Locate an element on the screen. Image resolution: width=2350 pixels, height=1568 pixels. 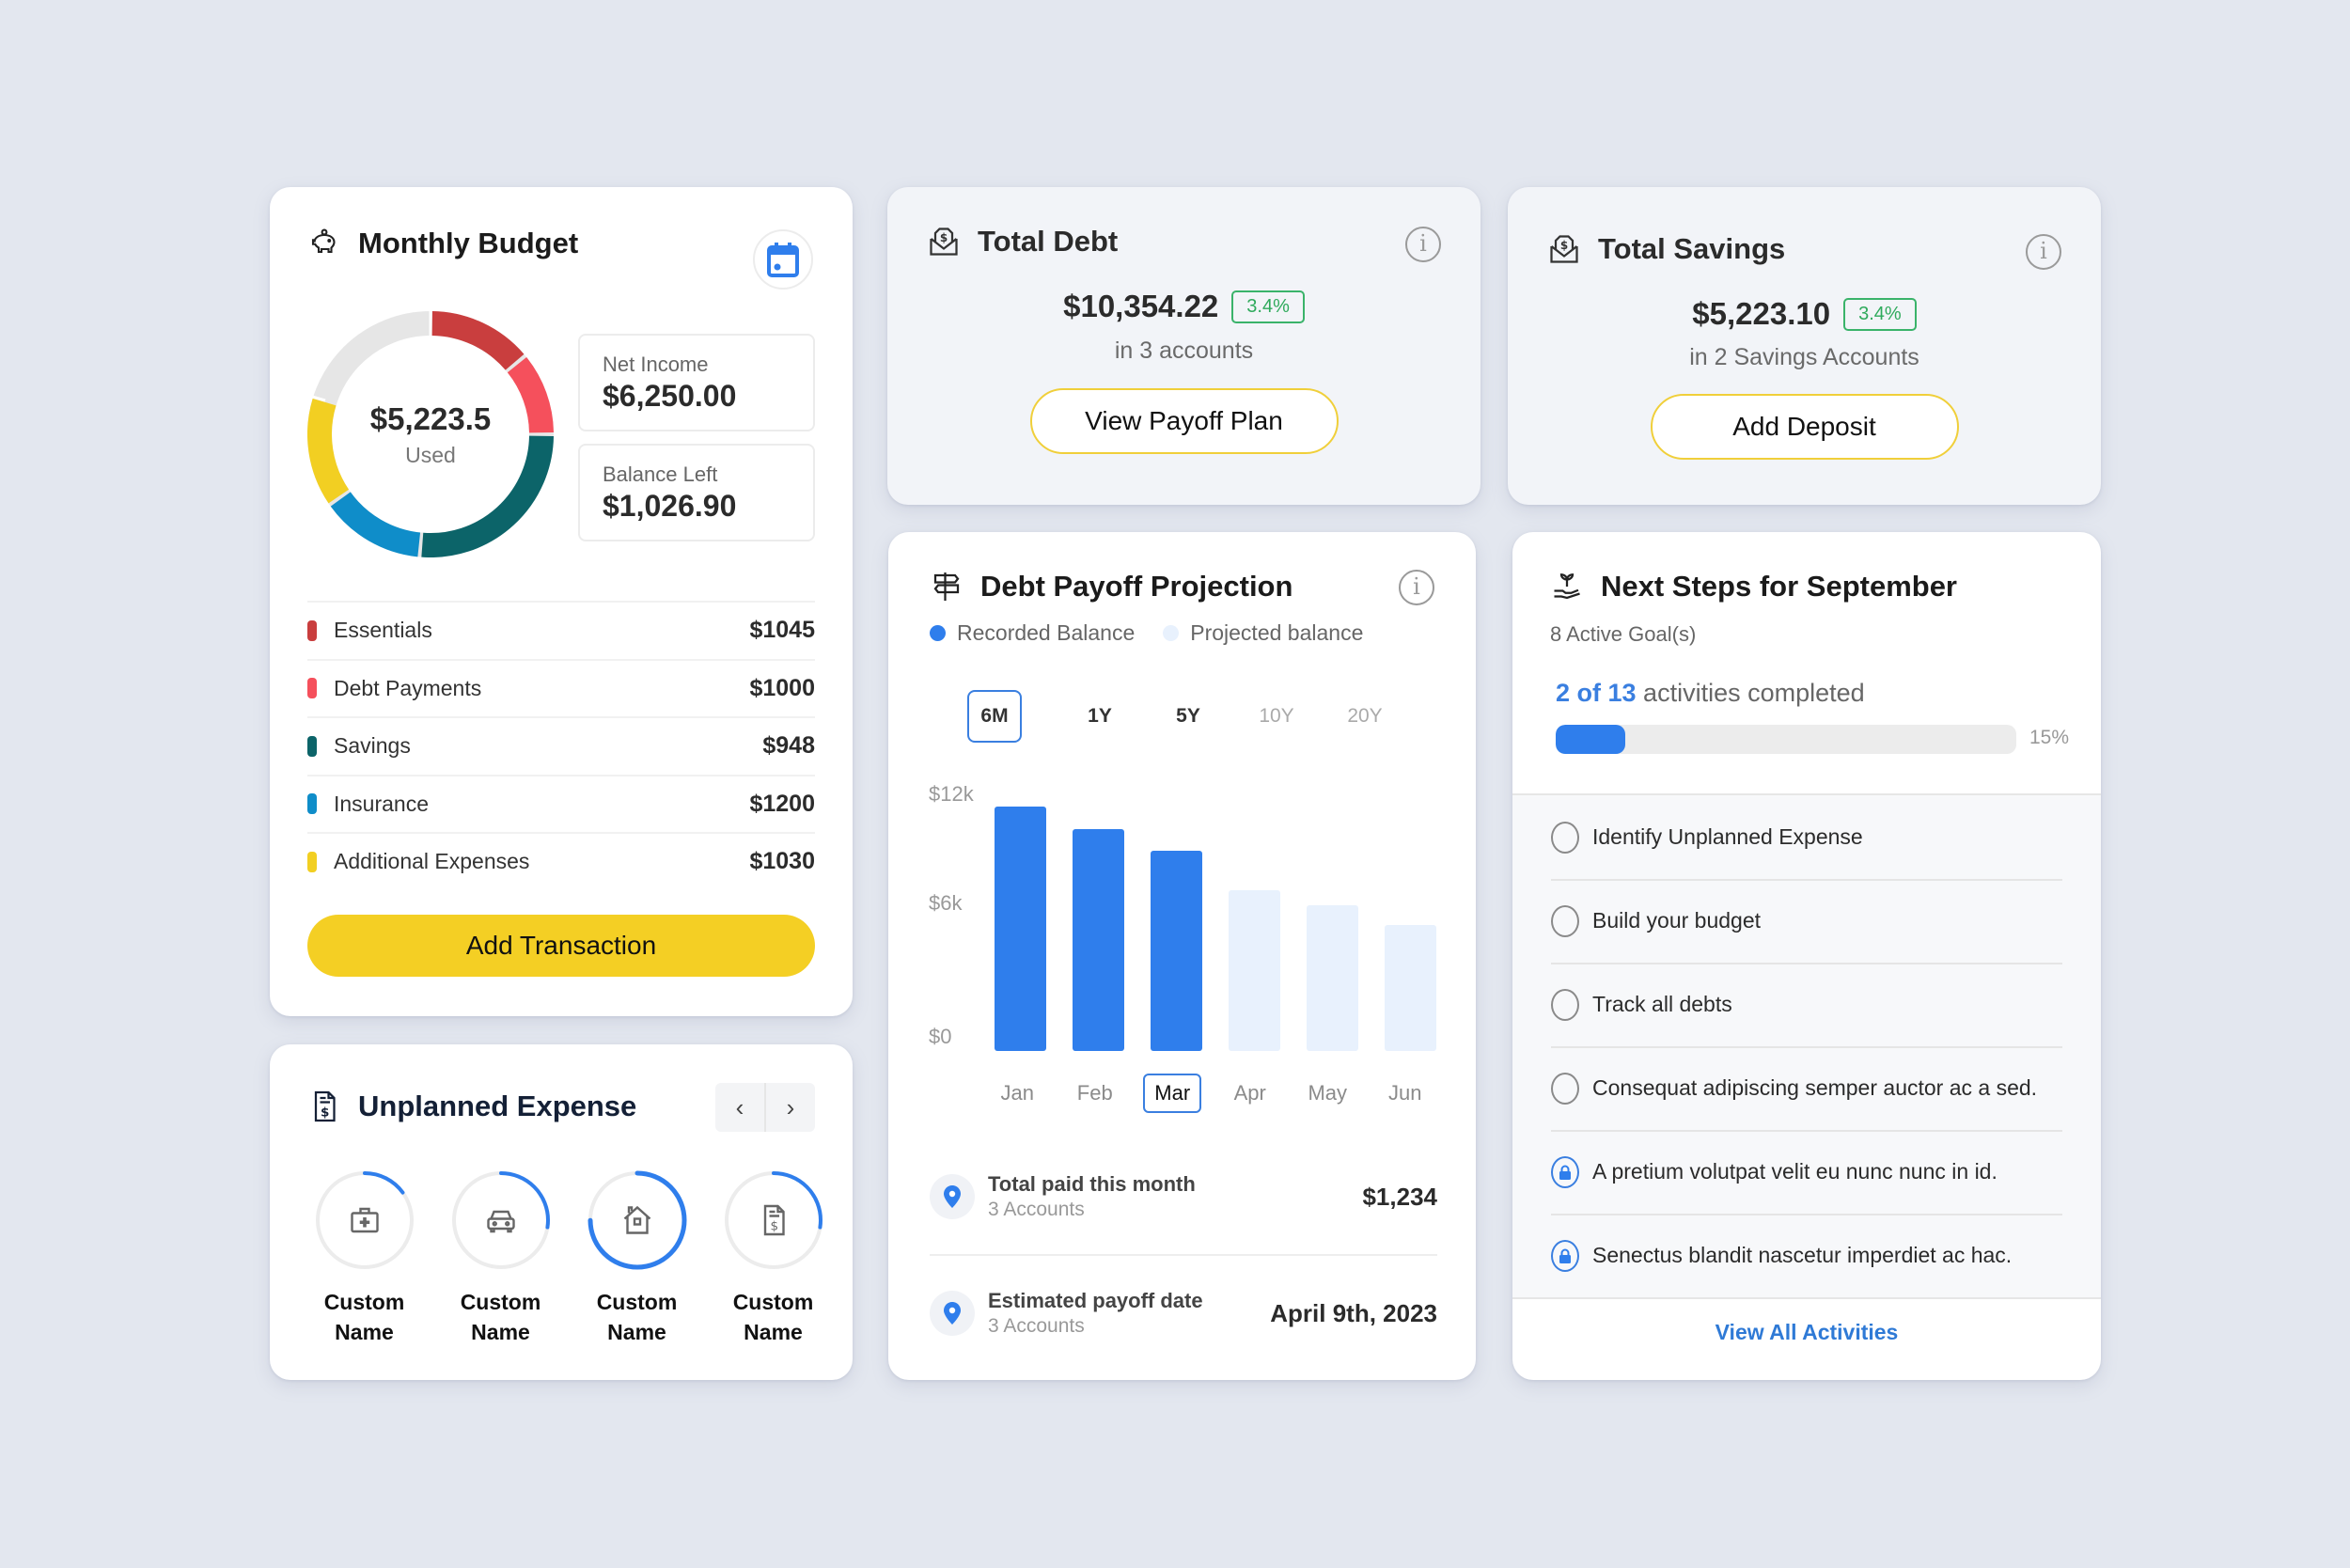
prev-button: ‹ is located at coordinates (740, 1107).